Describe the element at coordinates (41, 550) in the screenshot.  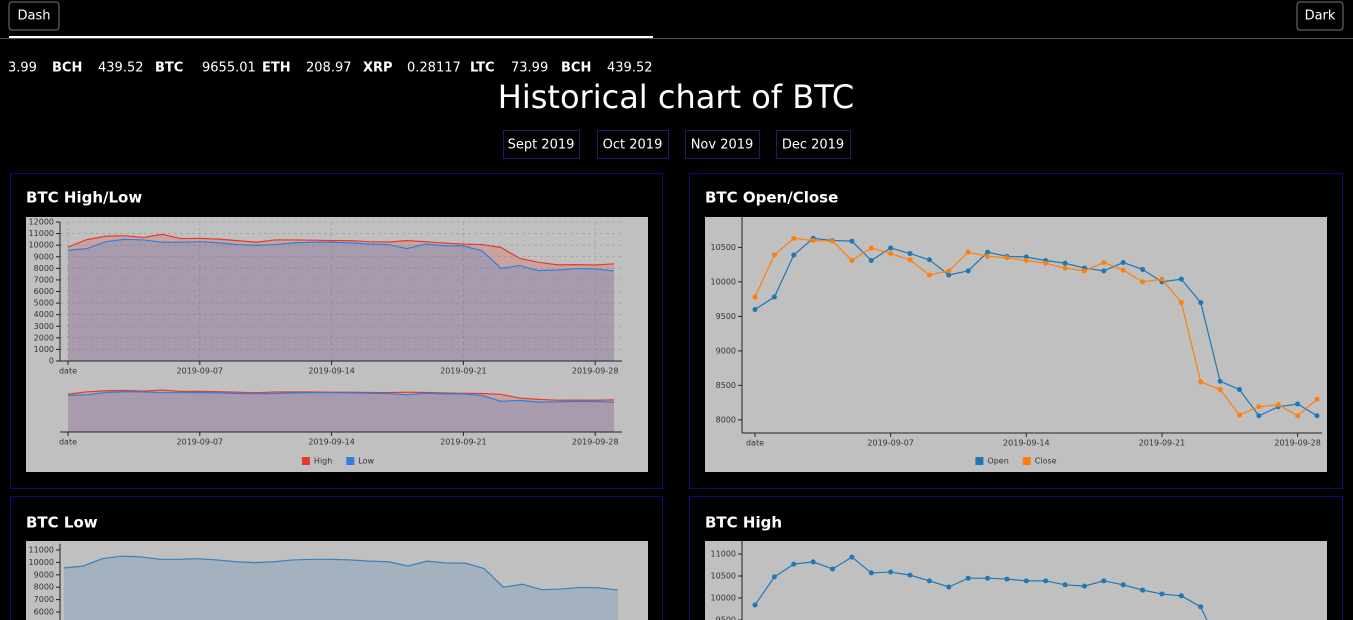
I see `y-tick-label: 11000` at that location.